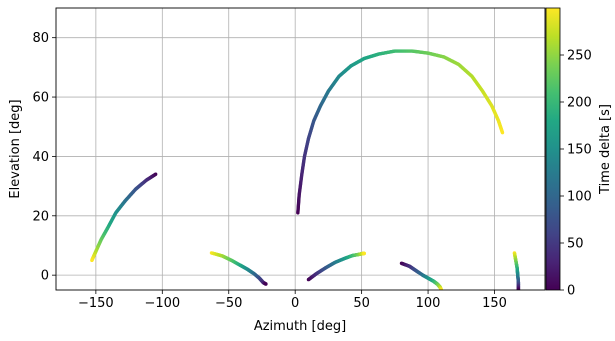  What do you see at coordinates (494, 303) in the screenshot?
I see `x-tick-label: 150` at bounding box center [494, 303].